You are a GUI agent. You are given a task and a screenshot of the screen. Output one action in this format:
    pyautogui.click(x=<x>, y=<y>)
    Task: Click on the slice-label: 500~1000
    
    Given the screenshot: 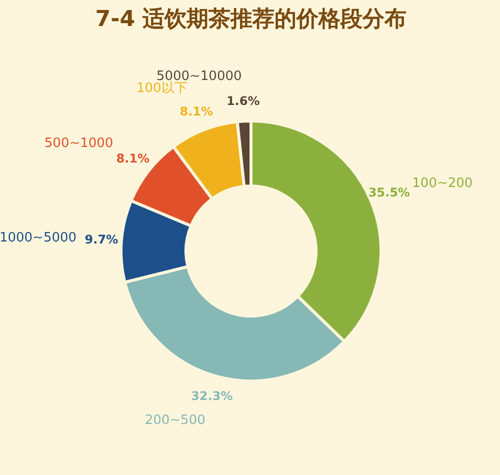 What is the action you would take?
    pyautogui.click(x=79, y=144)
    